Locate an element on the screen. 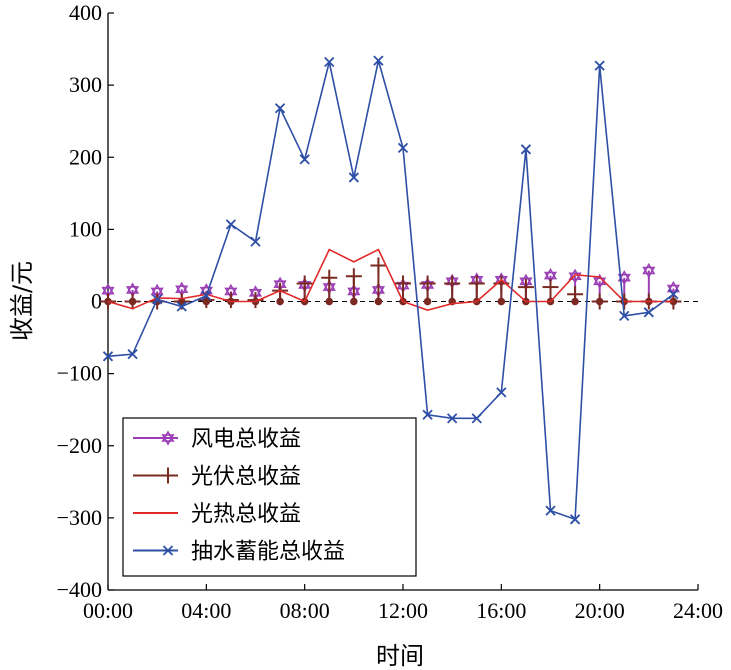 The width and height of the screenshot is (731, 670). y-tick-label: −300 is located at coordinates (79, 517).